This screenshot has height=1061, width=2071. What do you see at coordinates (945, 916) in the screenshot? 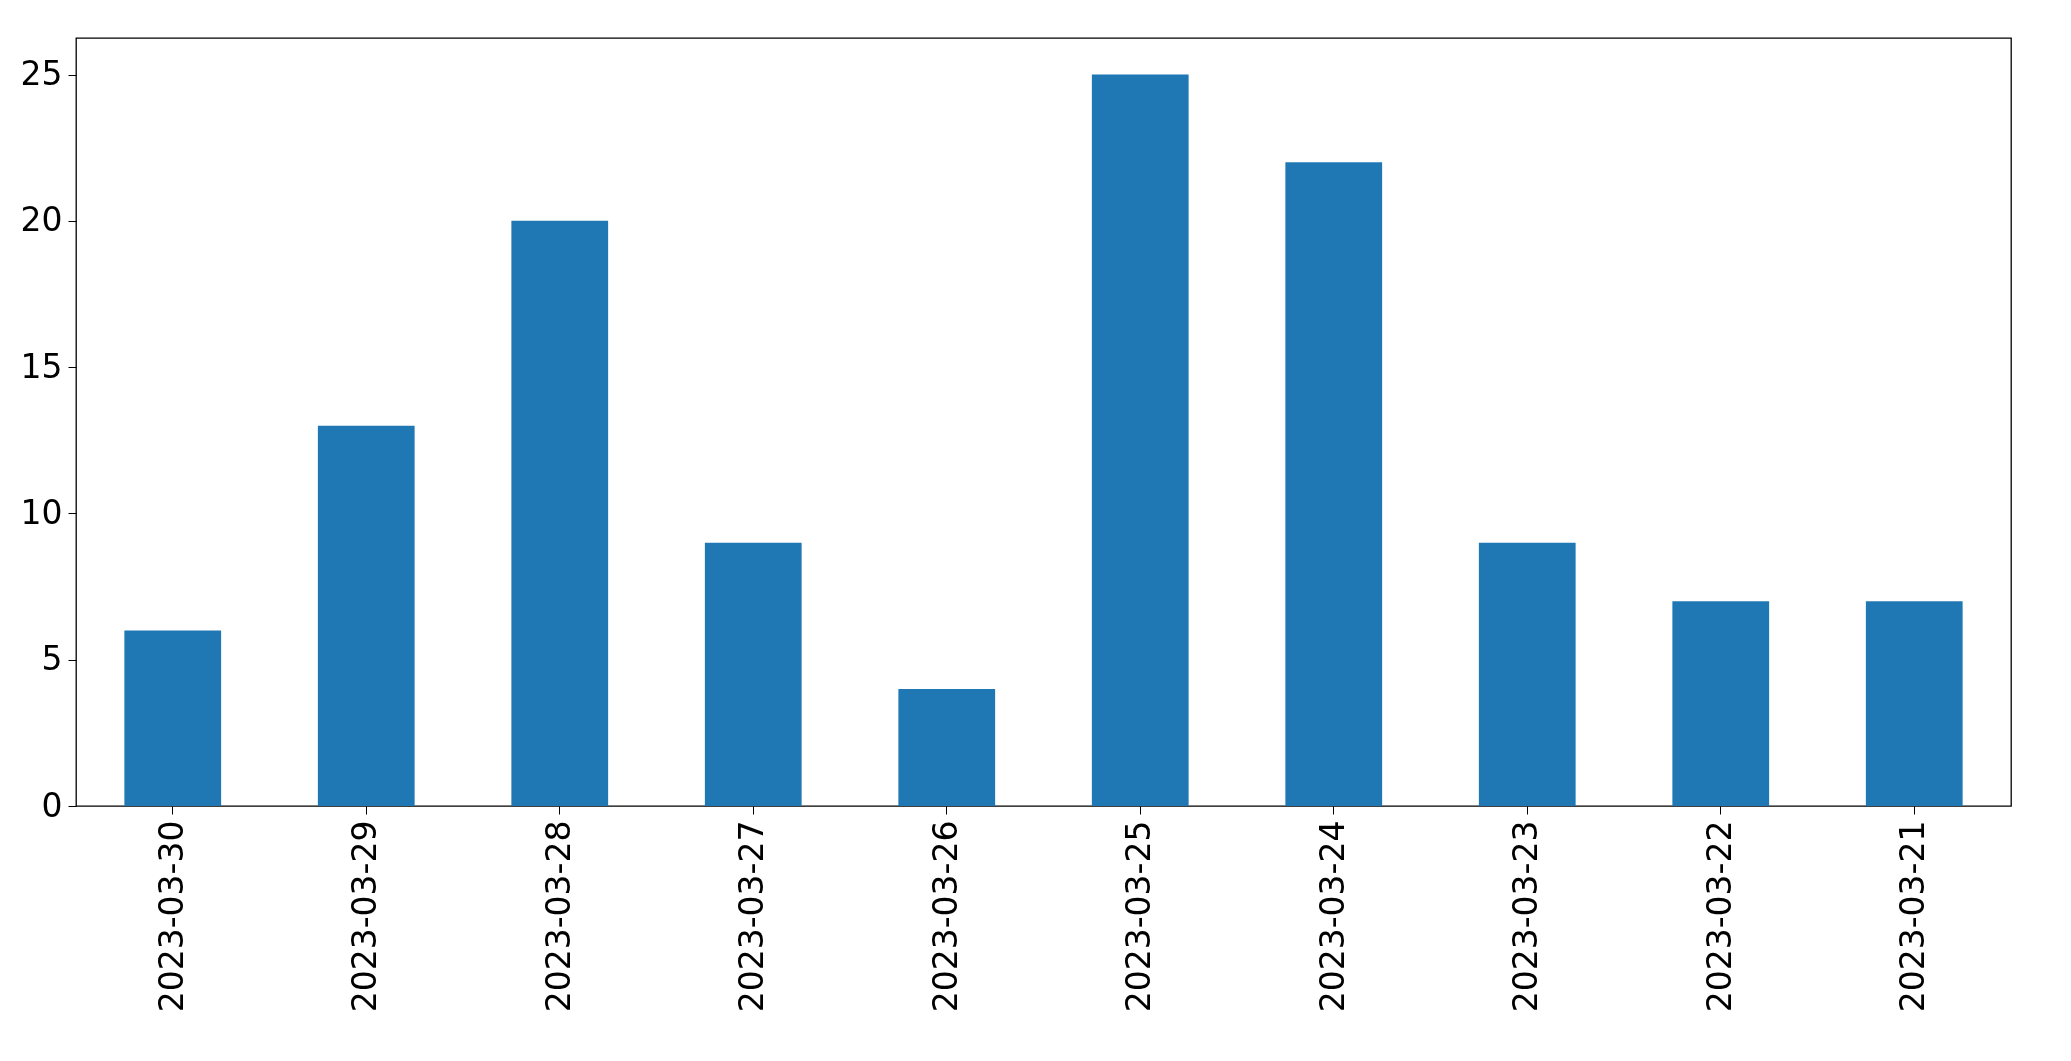
I see `x-tick-label: 2023-03-26` at bounding box center [945, 916].